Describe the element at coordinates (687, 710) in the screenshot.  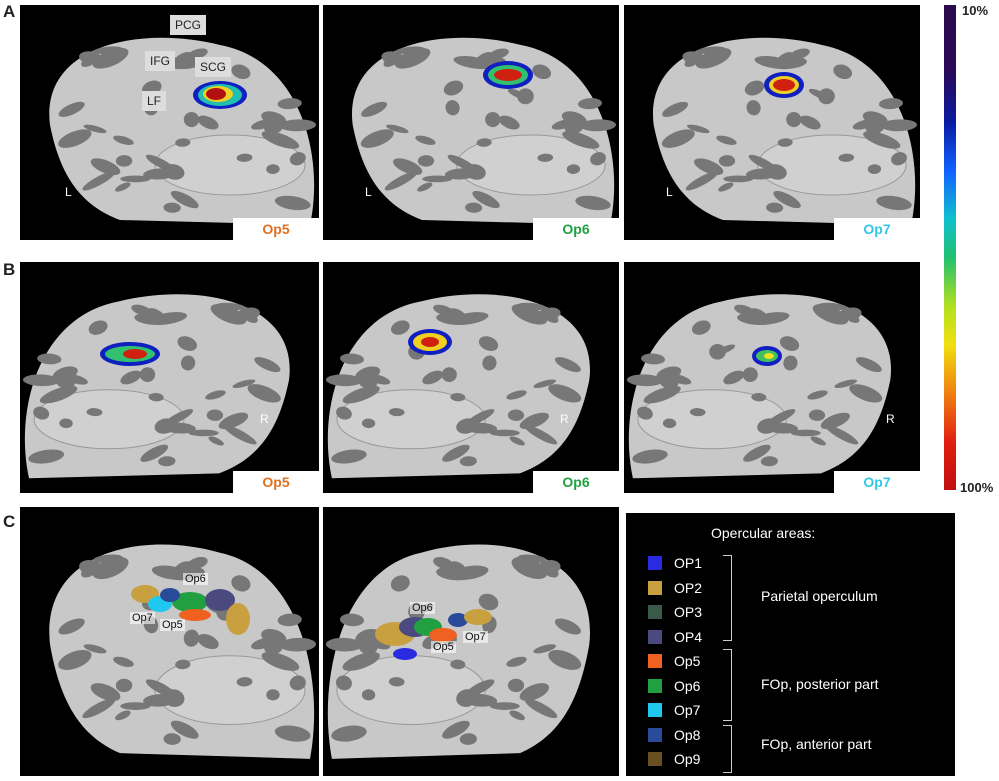
I see `legend-label: Op7` at that location.